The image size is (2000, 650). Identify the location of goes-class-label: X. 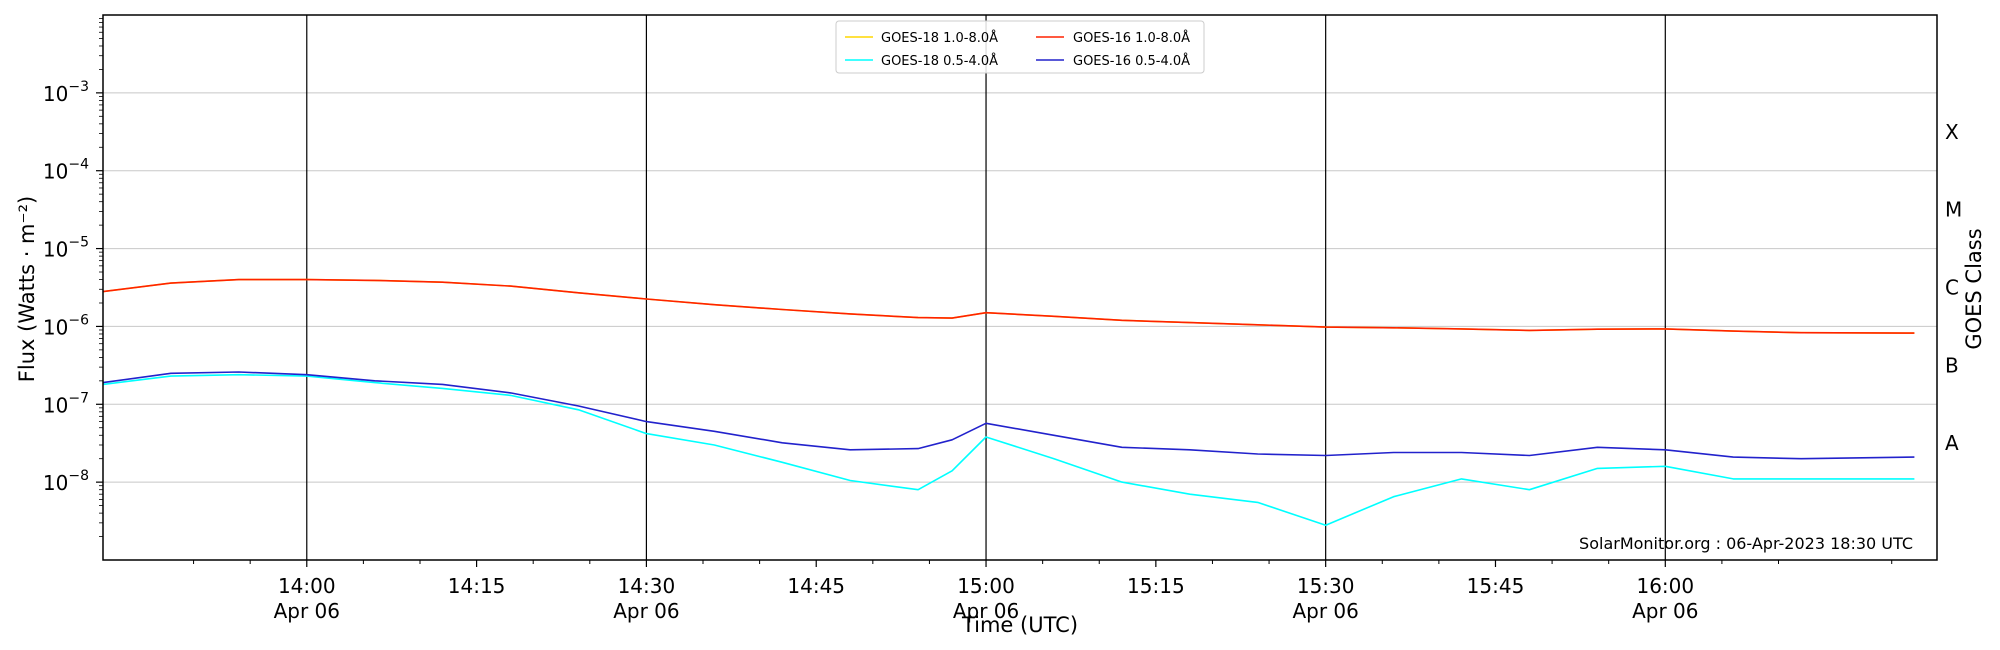
(1952, 132).